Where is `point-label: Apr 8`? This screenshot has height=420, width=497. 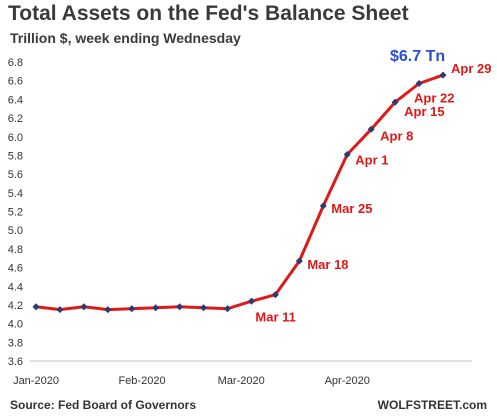
point-label: Apr 8 is located at coordinates (396, 135).